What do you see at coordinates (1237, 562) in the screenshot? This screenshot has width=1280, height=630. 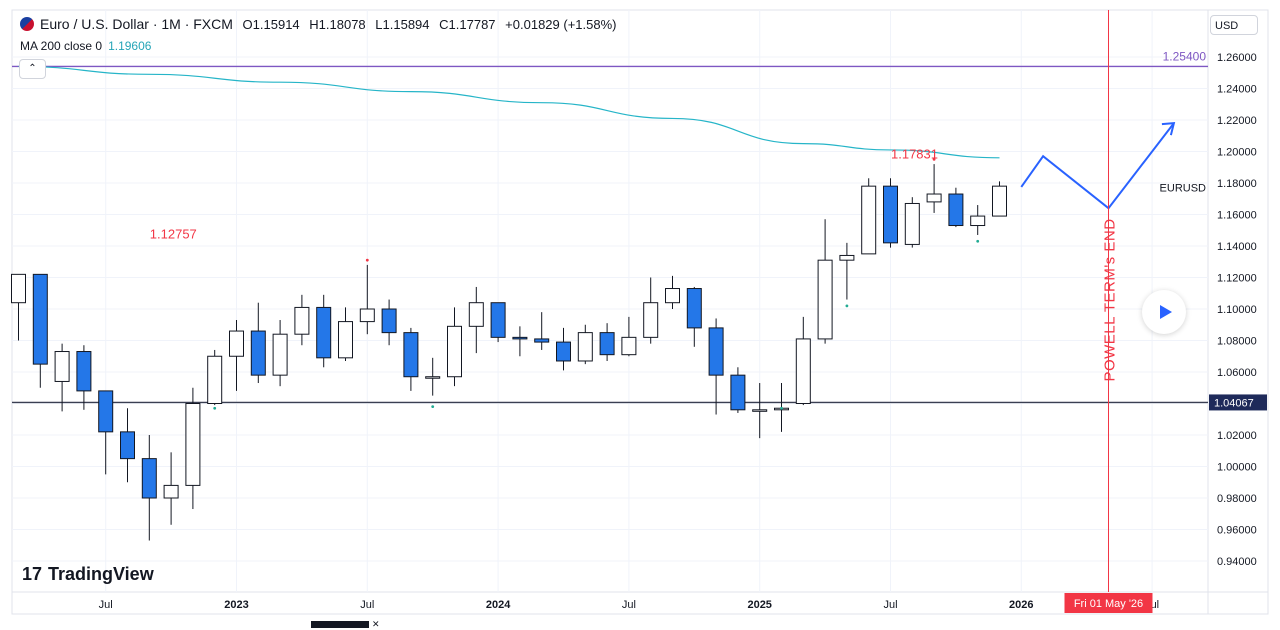 I see `y-tick-label: 0.94000` at bounding box center [1237, 562].